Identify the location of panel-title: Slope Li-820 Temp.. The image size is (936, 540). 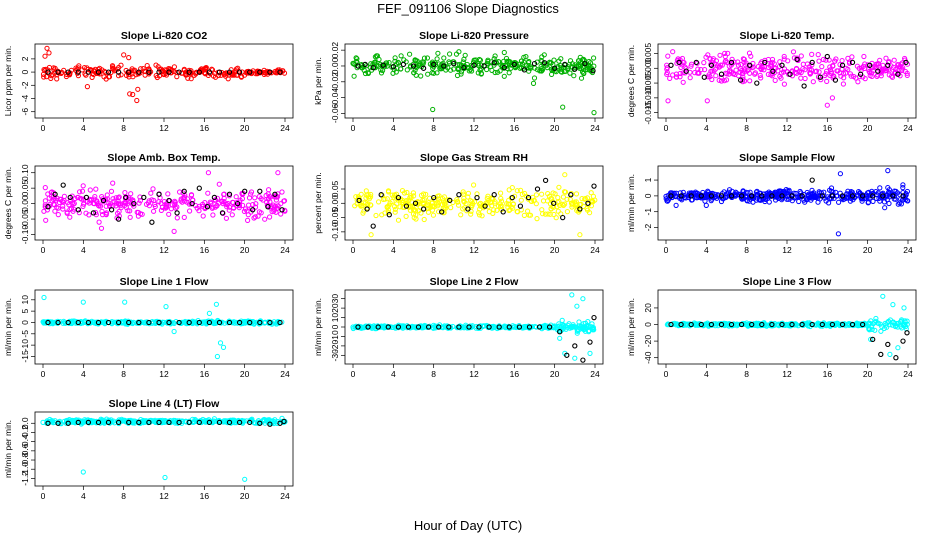
(787, 36).